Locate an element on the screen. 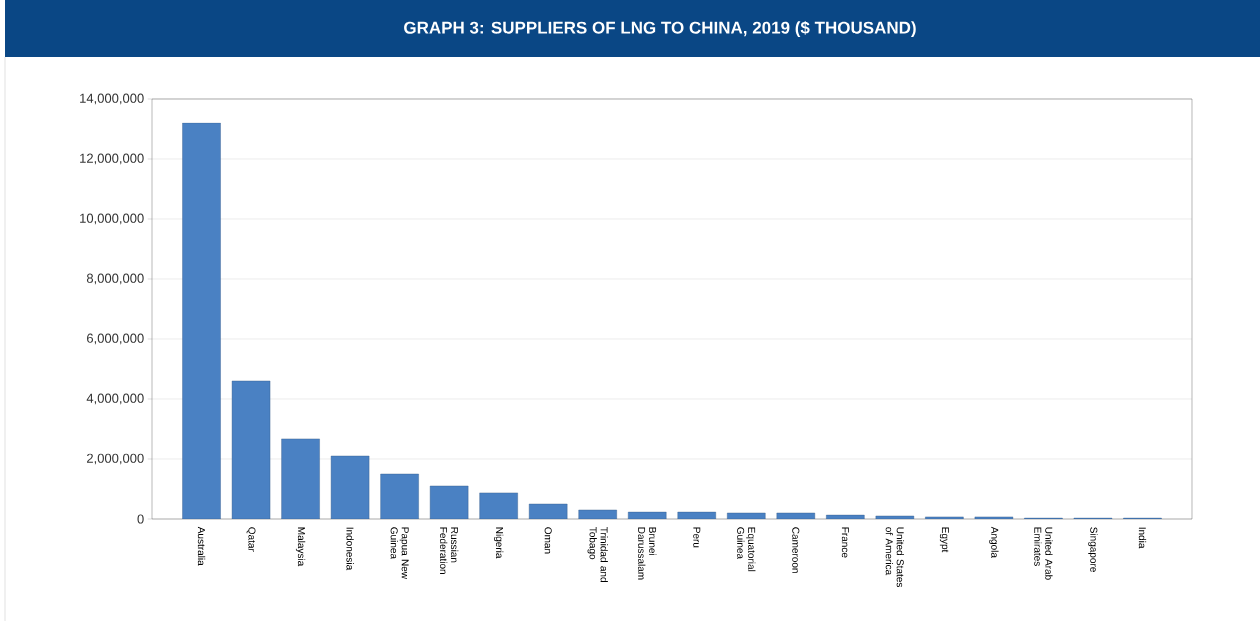 This screenshot has width=1260, height=621. x-tick-label: France is located at coordinates (845, 542).